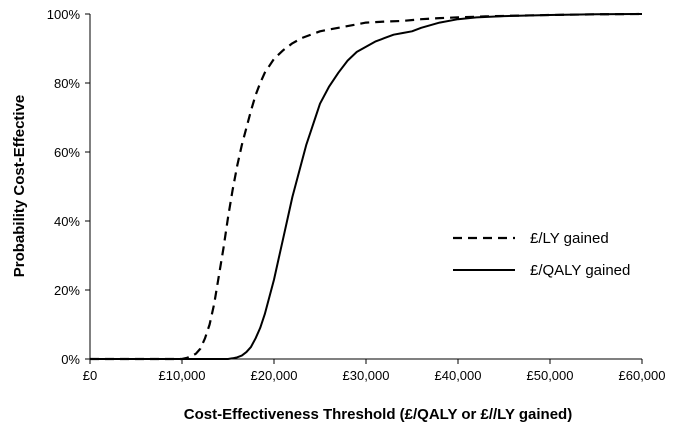  Describe the element at coordinates (580, 270) in the screenshot. I see `legend-label-qaly: £/QALY gained` at that location.